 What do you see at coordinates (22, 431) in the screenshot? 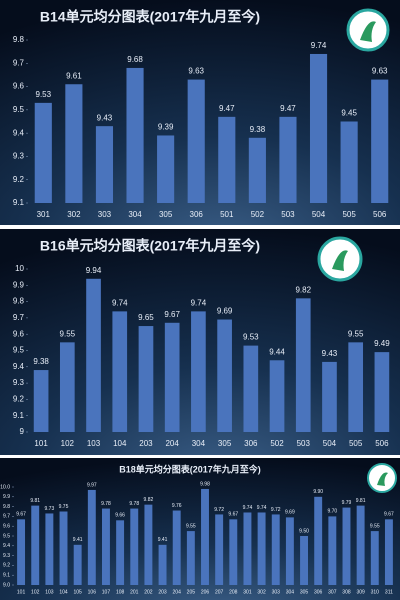
I see `y-tick-label: 9` at bounding box center [22, 431].